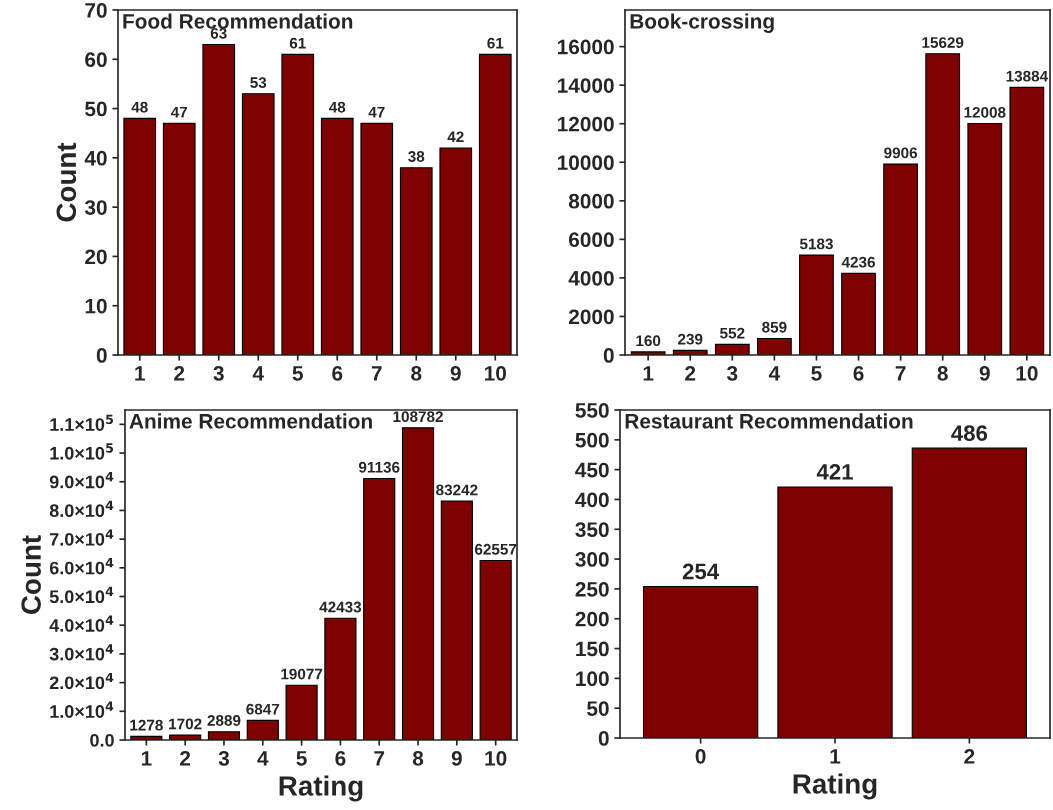 This screenshot has width=1053, height=810. Describe the element at coordinates (702, 23) in the screenshot. I see `chart-title: Book-crossing` at that location.